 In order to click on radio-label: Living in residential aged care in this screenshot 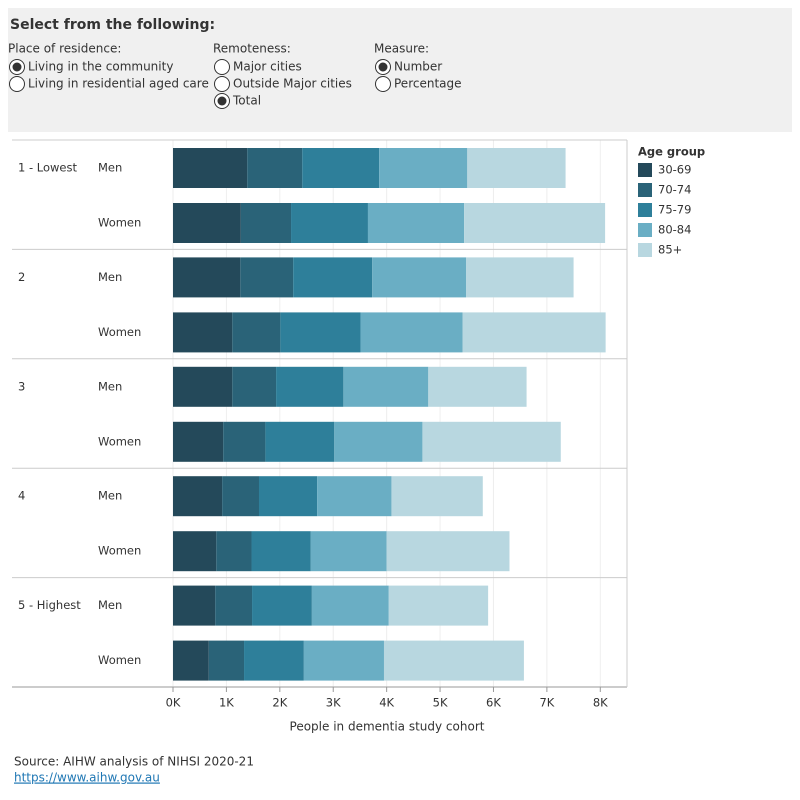, I will do `click(118, 84)`.